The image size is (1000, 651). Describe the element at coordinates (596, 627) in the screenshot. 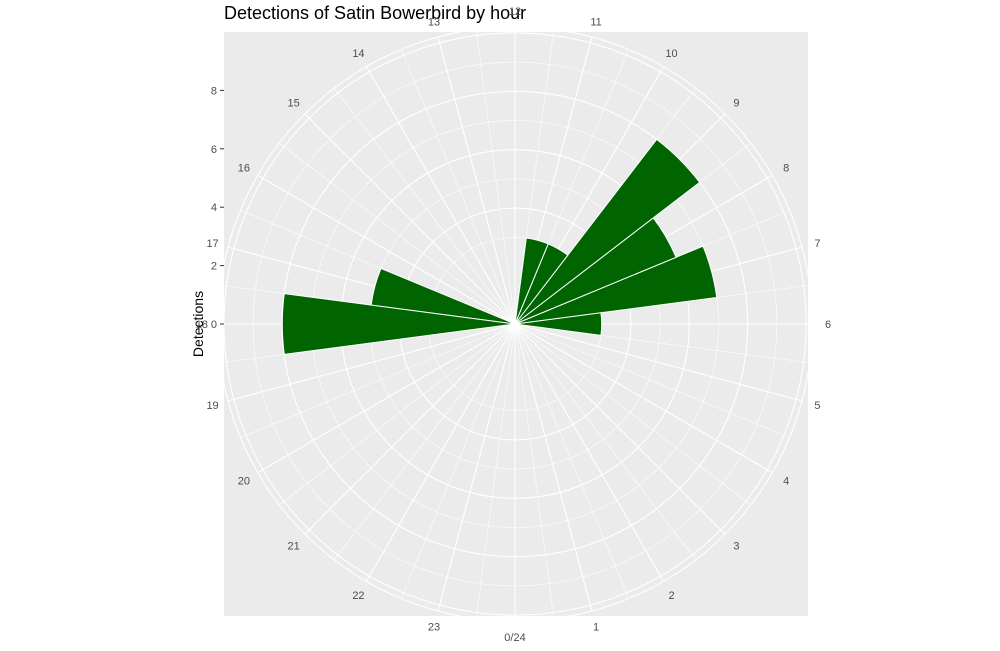

I see `hour-label: 1` at that location.